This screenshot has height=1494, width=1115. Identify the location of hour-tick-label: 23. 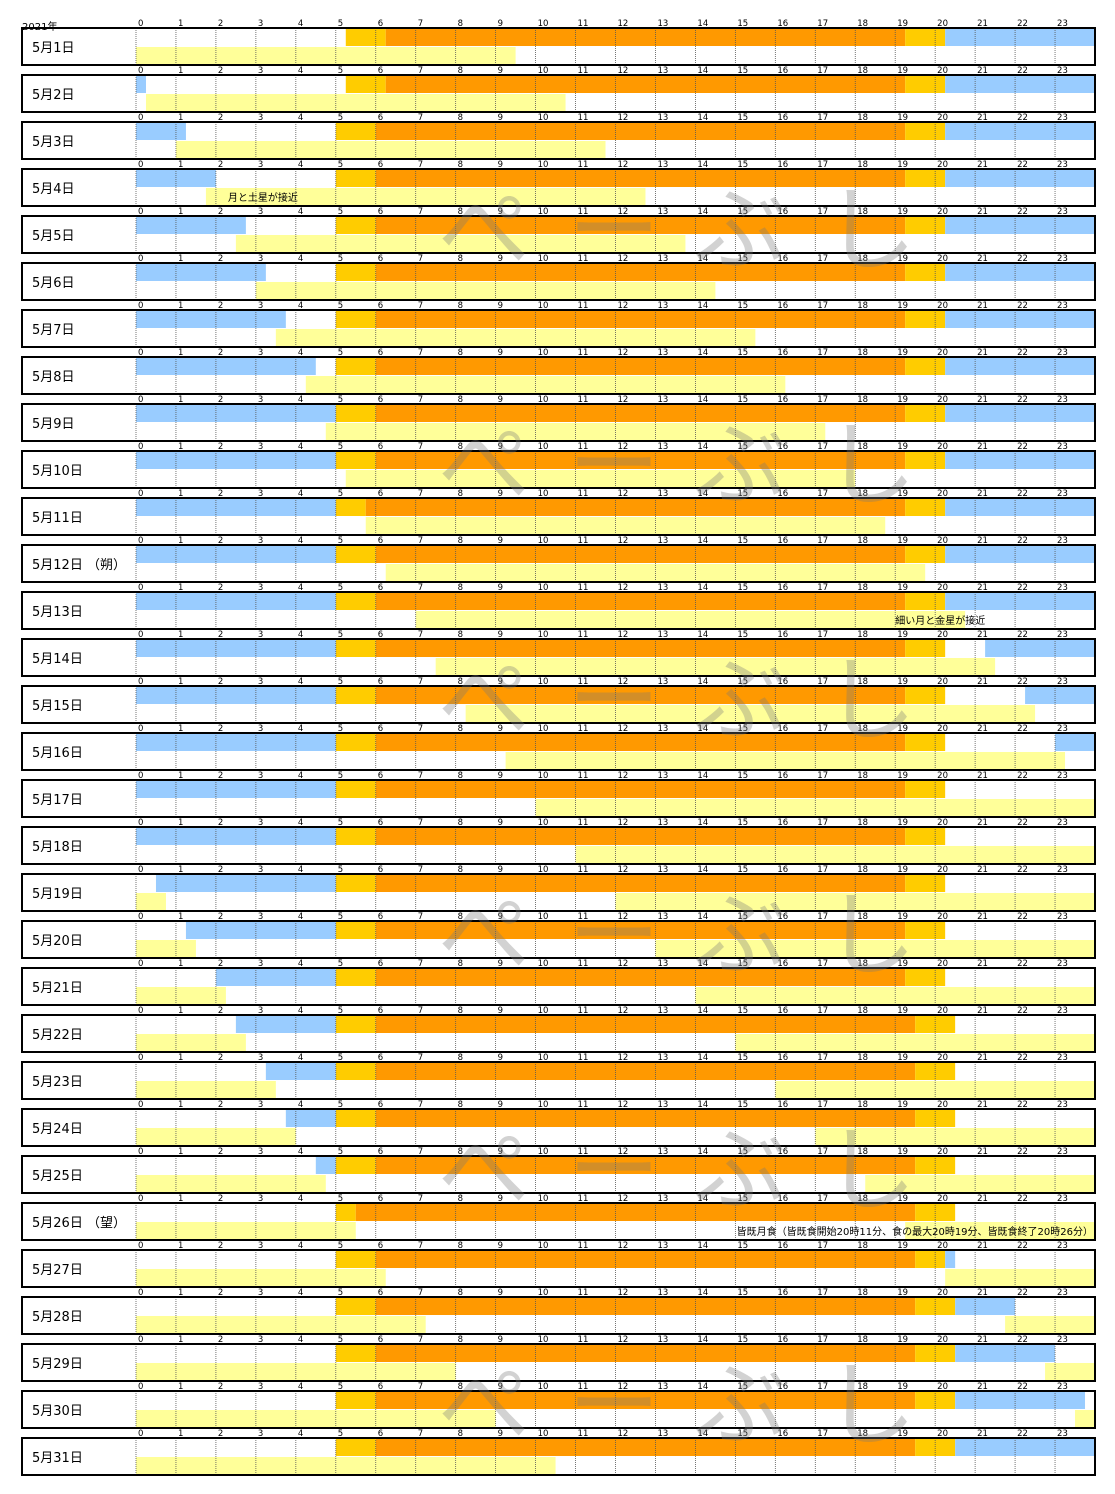
(1062, 729).